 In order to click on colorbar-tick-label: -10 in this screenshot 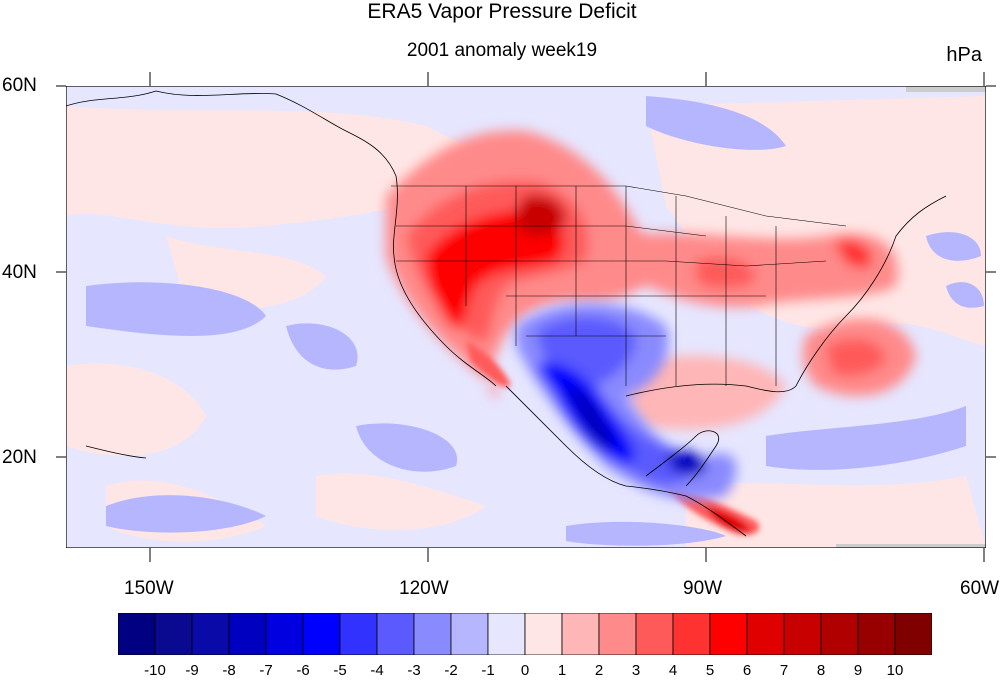, I will do `click(155, 670)`.